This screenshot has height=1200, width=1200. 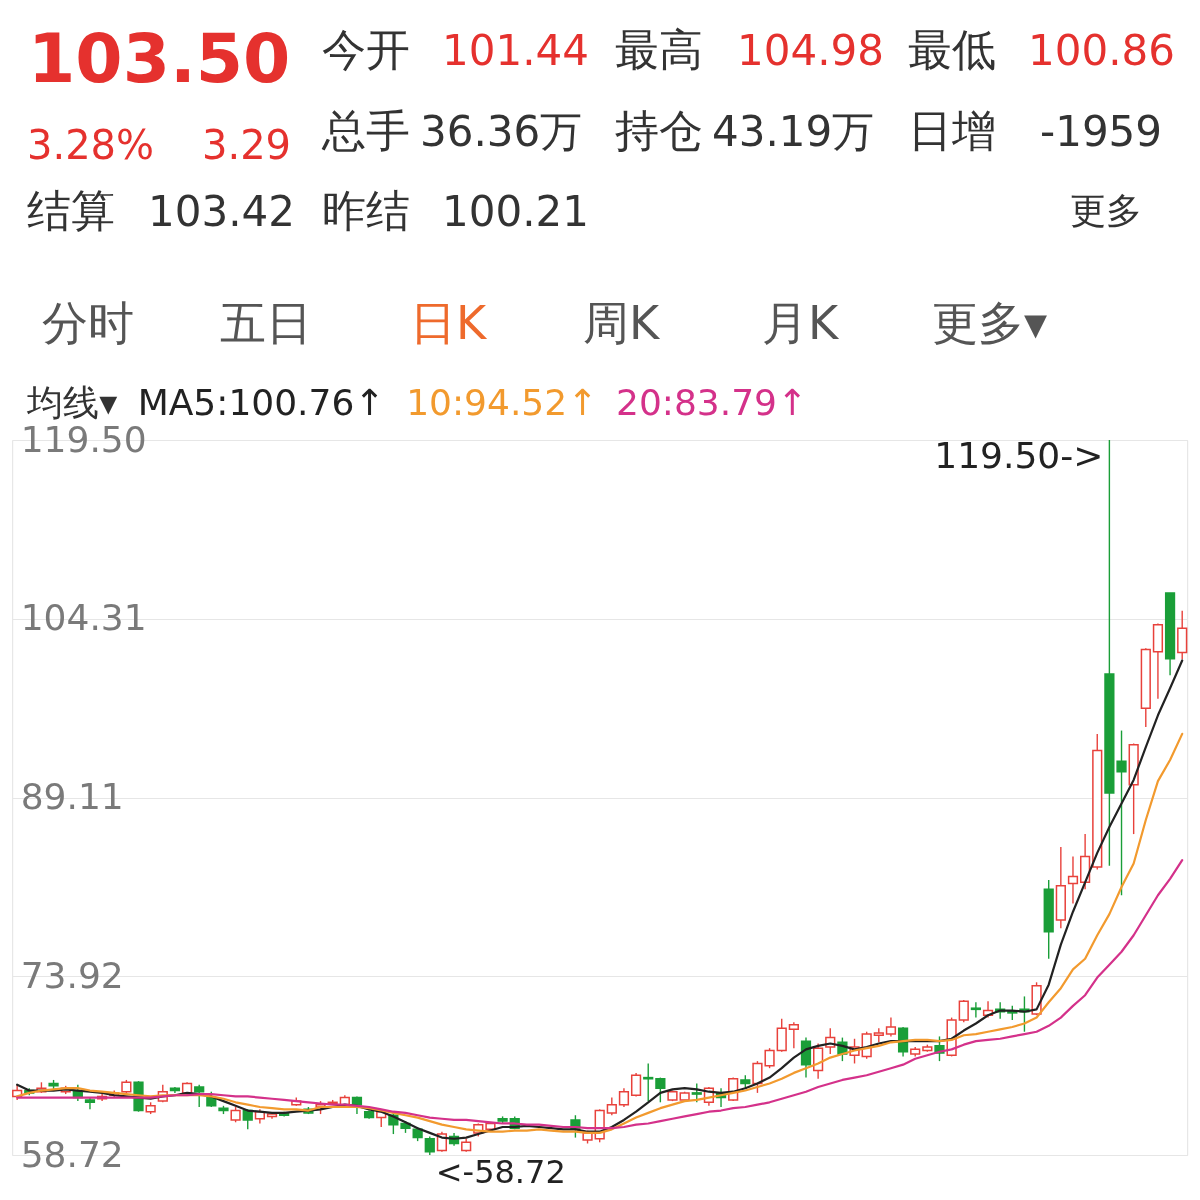 What do you see at coordinates (72, 975) in the screenshot?
I see `y-tick-label: 73.92` at bounding box center [72, 975].